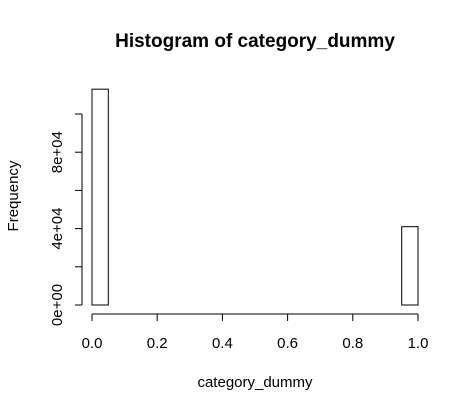 The width and height of the screenshot is (472, 412). I want to click on x-tick-label: 1.0, so click(418, 343).